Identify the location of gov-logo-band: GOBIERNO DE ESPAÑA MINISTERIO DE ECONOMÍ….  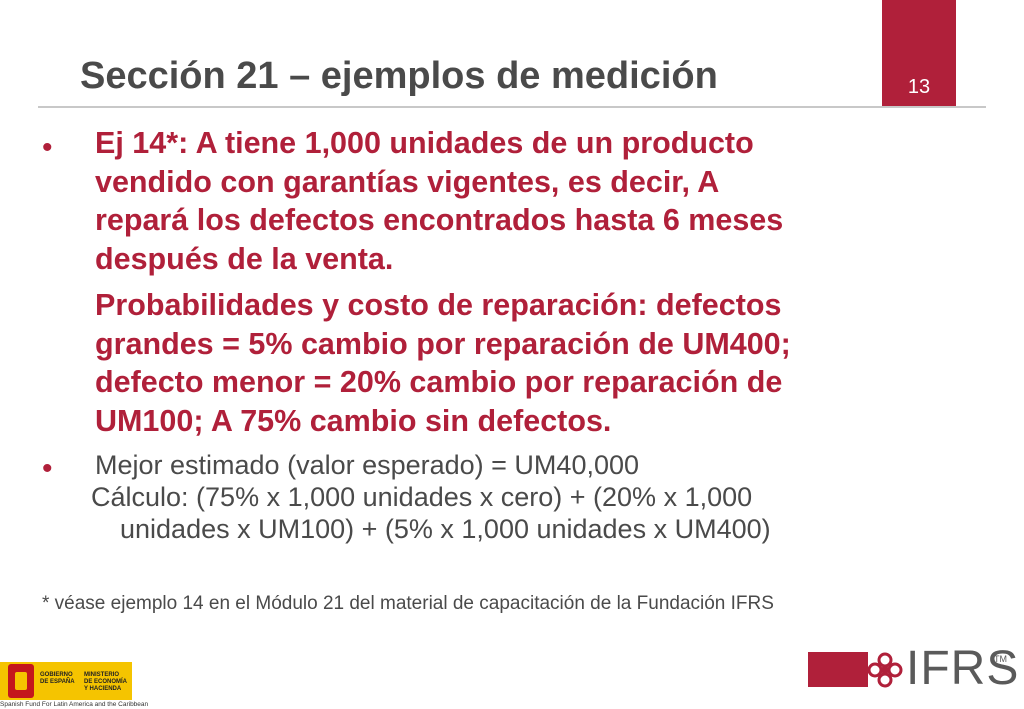
(66, 681).